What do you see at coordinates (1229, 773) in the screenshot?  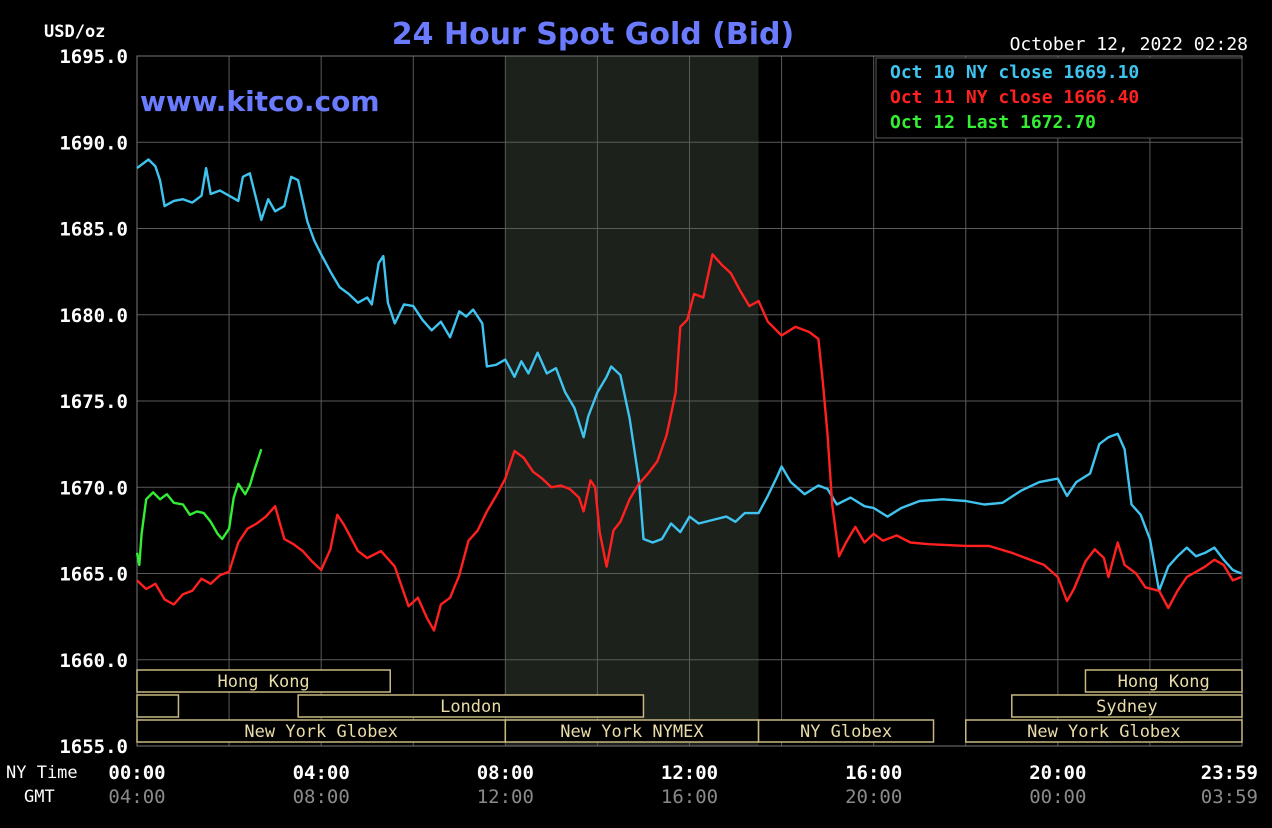 I see `x-tick-label-ny: 23:59` at bounding box center [1229, 773].